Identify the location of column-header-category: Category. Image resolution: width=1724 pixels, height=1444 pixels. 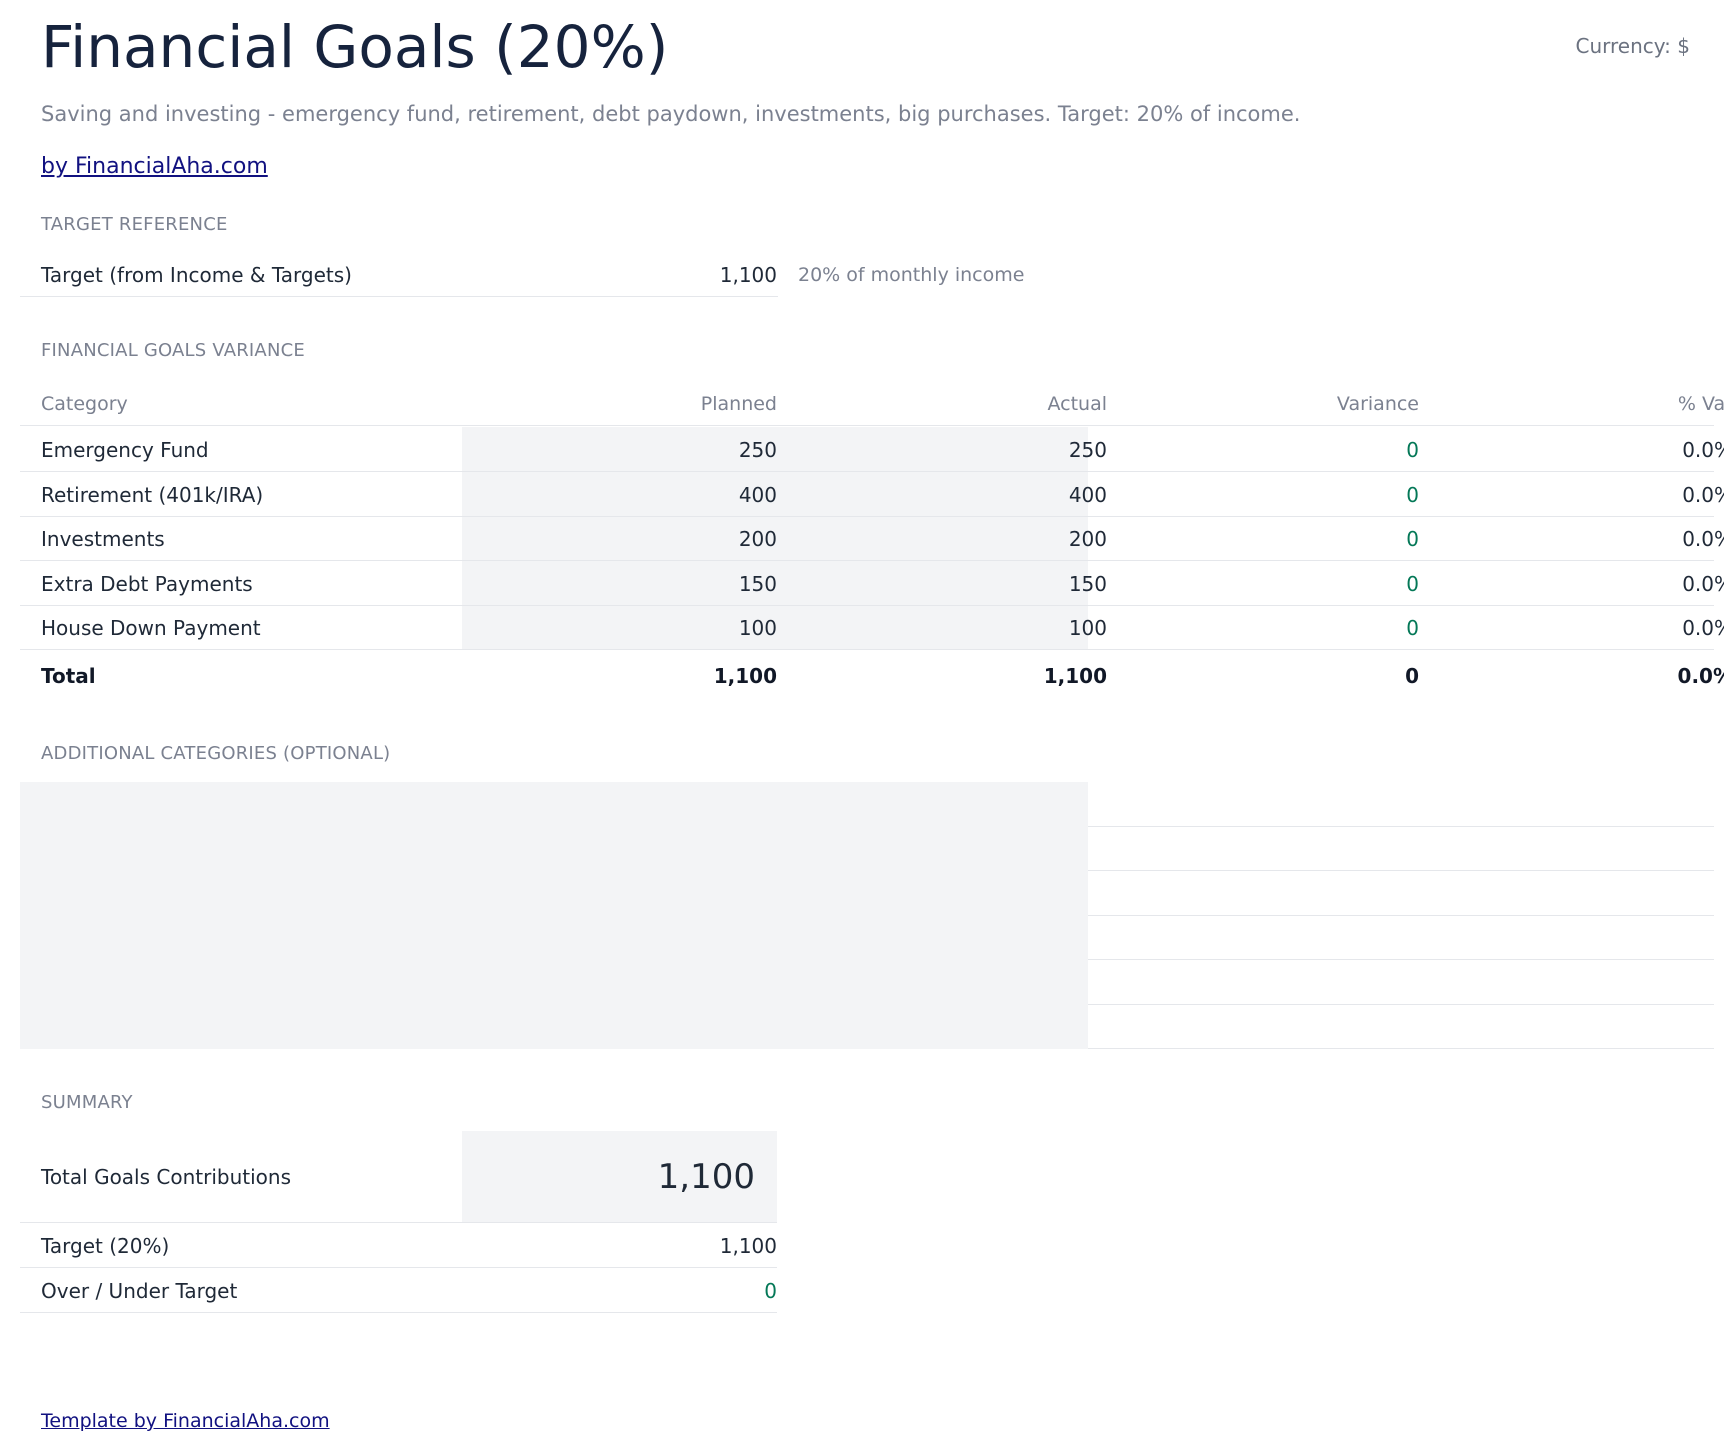
(84, 403).